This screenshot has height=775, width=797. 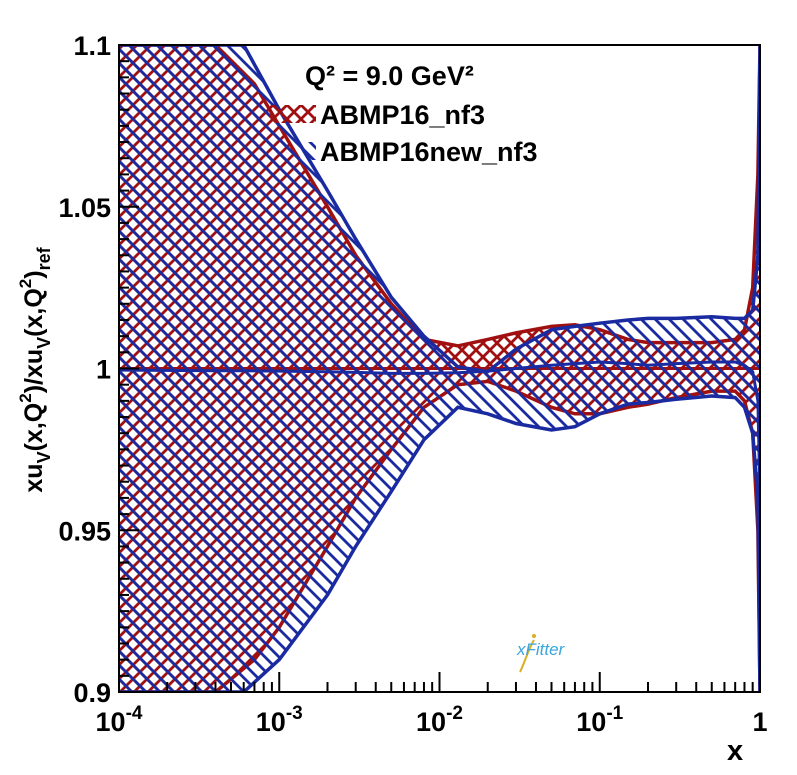 I want to click on y-tick-label: 0.9, so click(x=92, y=693).